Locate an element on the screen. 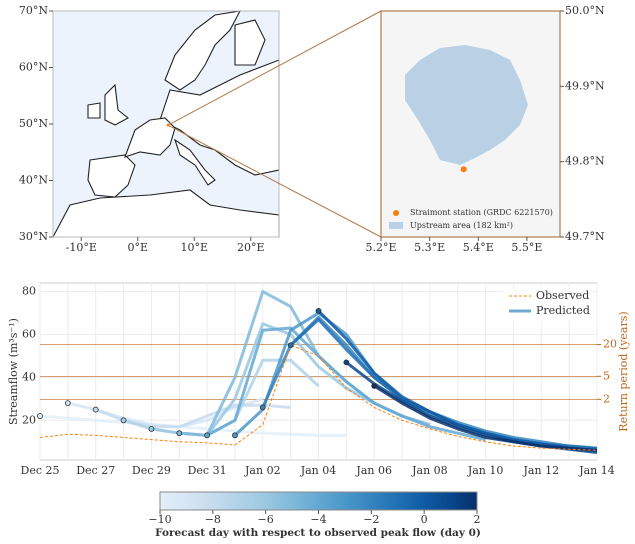  x-tick-label: Dec 27 is located at coordinates (95, 470).